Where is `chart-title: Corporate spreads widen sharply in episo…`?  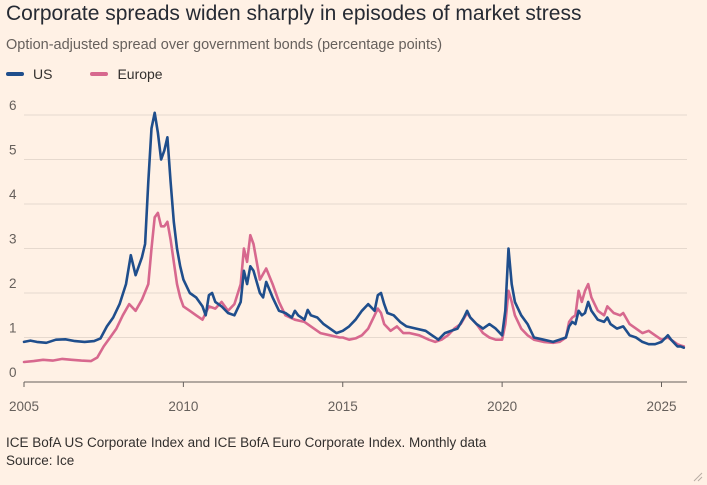 chart-title: Corporate spreads widen sharply in episo… is located at coordinates (294, 13).